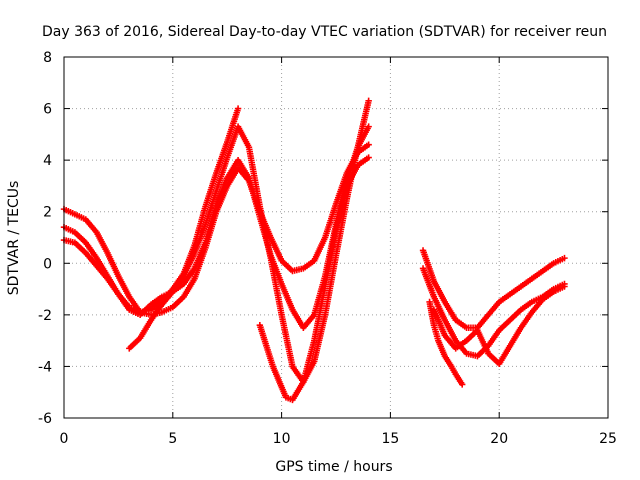  Describe the element at coordinates (47, 58) in the screenshot. I see `y-tick-label: 8` at that location.